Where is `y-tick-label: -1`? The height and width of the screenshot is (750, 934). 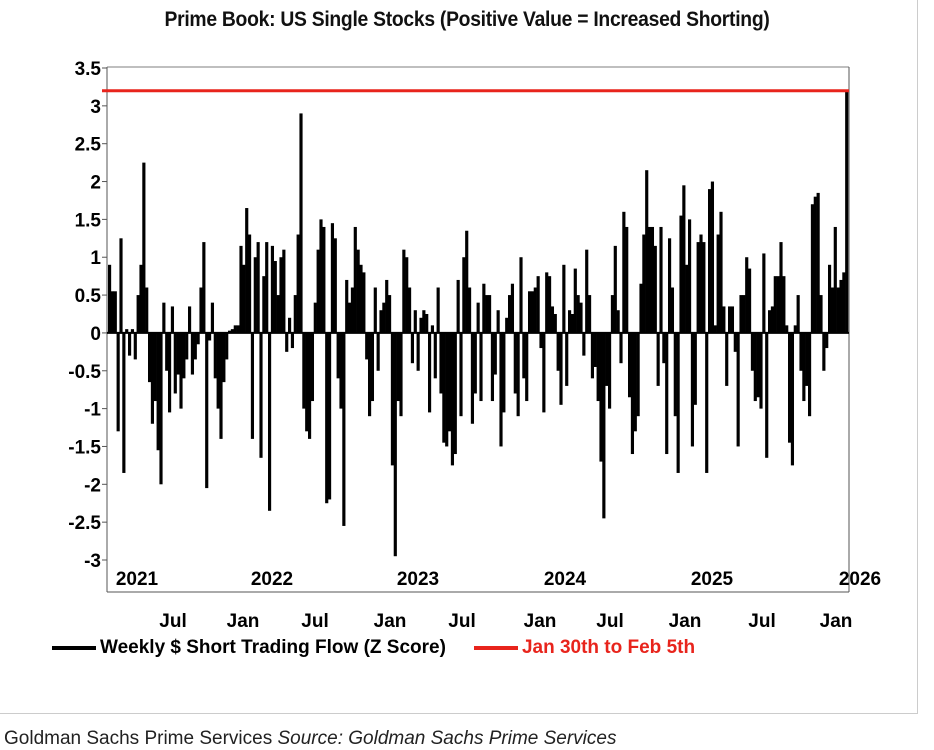
y-tick-label: -1 is located at coordinates (92, 410).